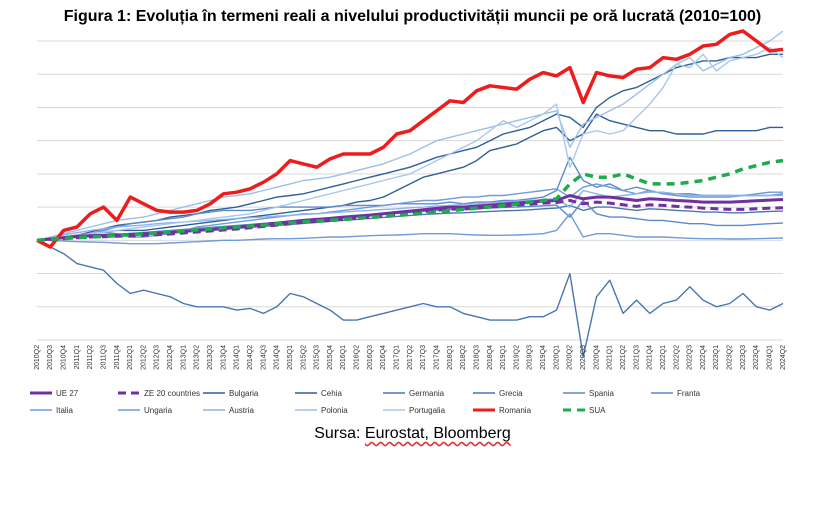 The image size is (825, 510). What do you see at coordinates (228, 410) in the screenshot?
I see `legend-item: Austria` at bounding box center [228, 410].